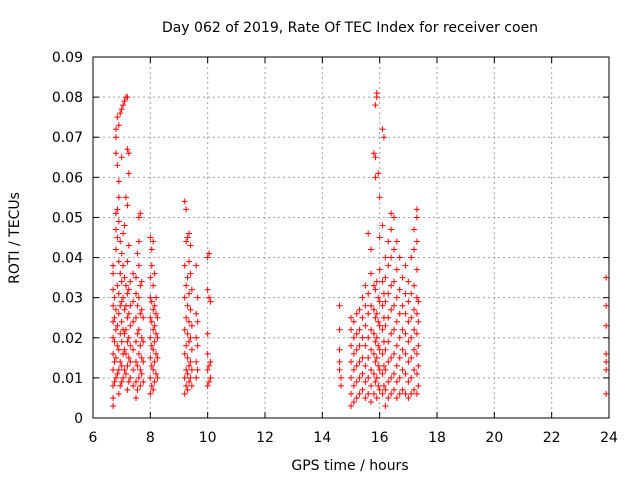 The image size is (640, 480). Describe the element at coordinates (609, 438) in the screenshot. I see `x-tick-label: 24` at that location.